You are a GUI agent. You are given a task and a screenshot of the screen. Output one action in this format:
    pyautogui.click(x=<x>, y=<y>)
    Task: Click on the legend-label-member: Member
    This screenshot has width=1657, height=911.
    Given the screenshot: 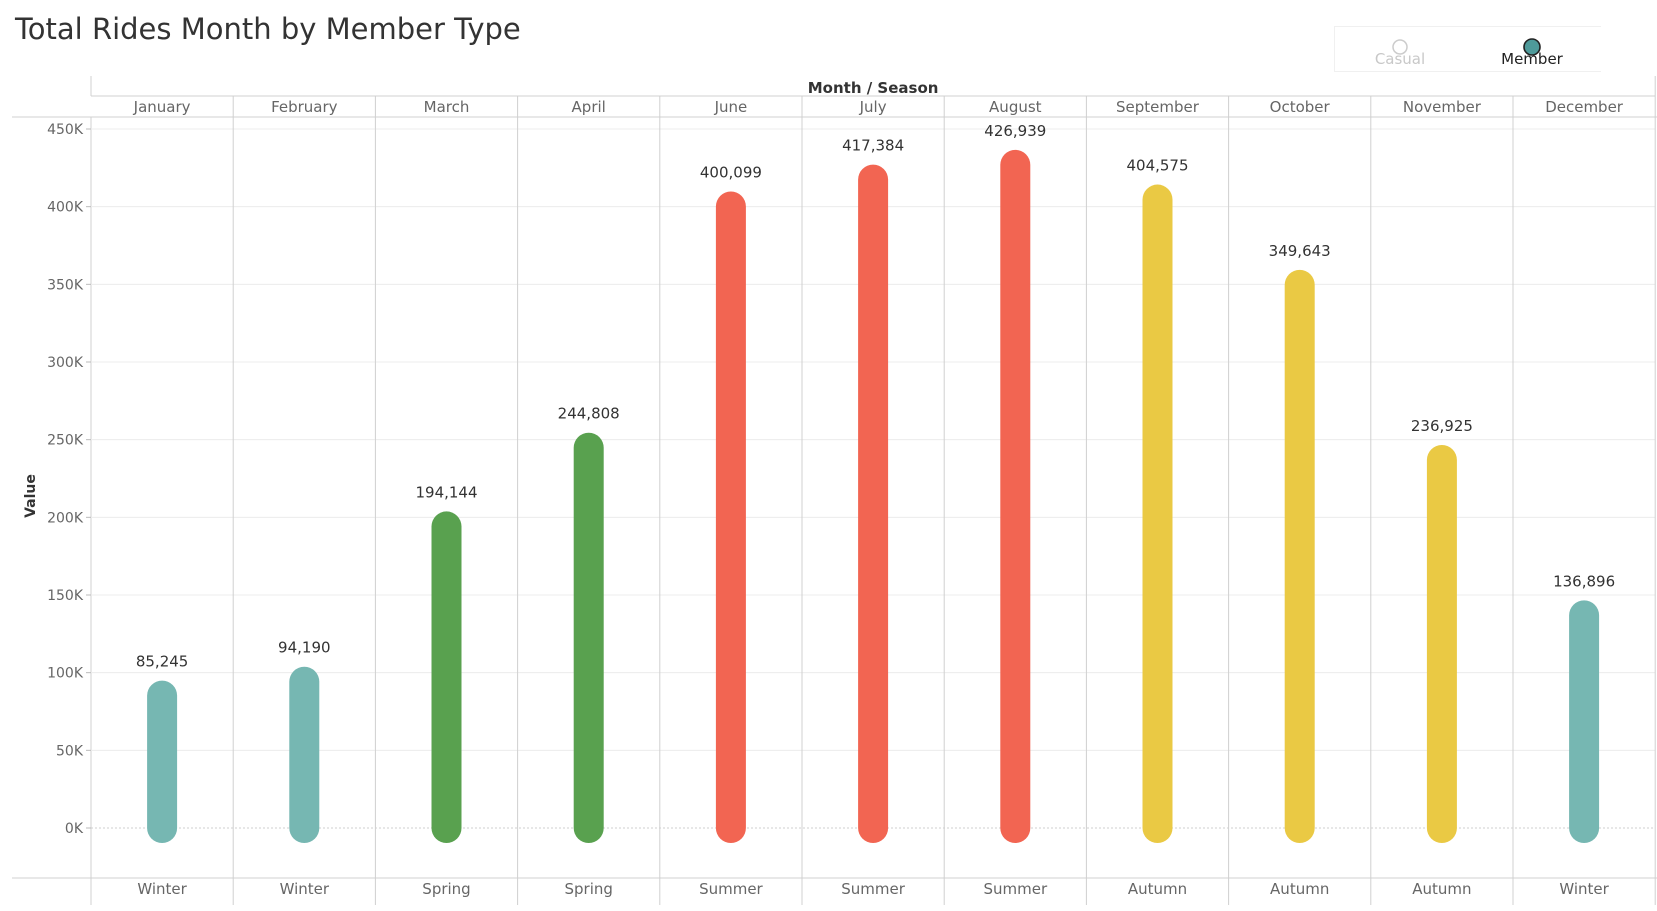 What is the action you would take?
    pyautogui.click(x=1532, y=59)
    